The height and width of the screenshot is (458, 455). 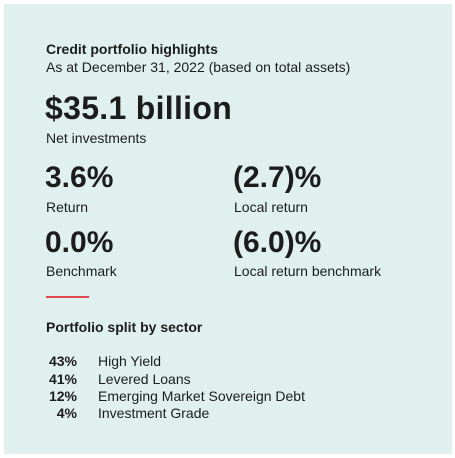 What do you see at coordinates (277, 177) in the screenshot?
I see `metric-value: (2.7)%` at bounding box center [277, 177].